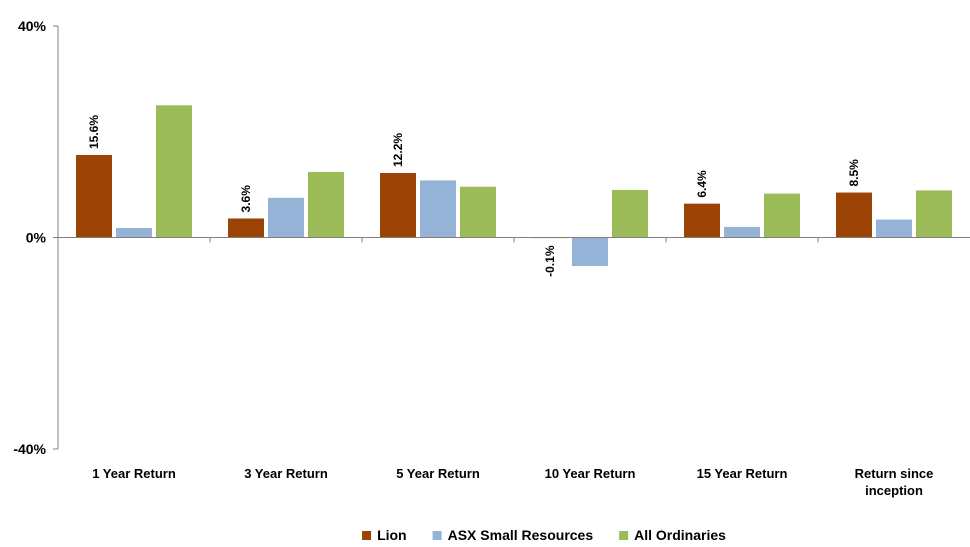 This screenshot has height=547, width=970. What do you see at coordinates (742, 473) in the screenshot?
I see `category-label-4: 15 Year Return` at bounding box center [742, 473].